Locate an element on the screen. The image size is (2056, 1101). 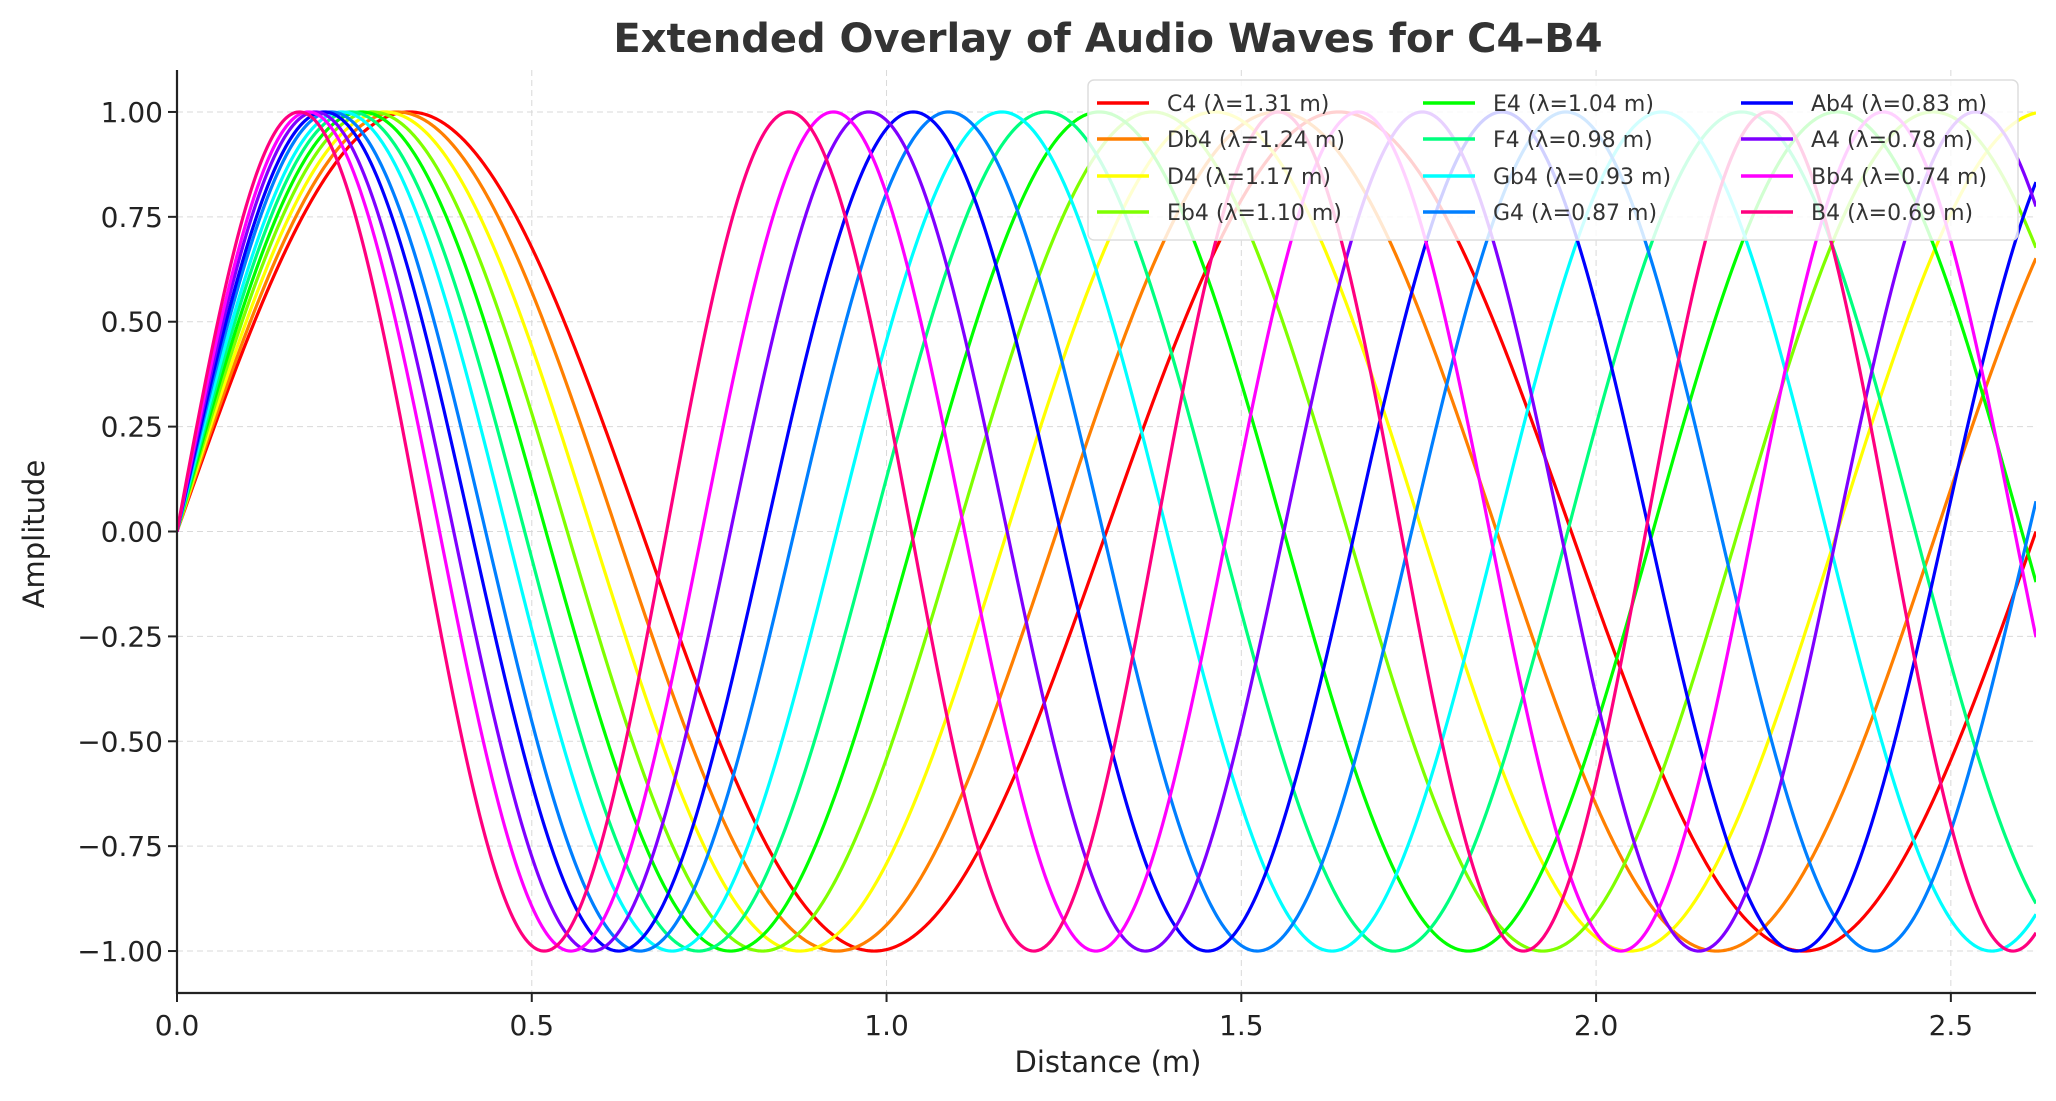
legend-item-A4: A4 (λ=0.78 m) is located at coordinates (1857, 140).